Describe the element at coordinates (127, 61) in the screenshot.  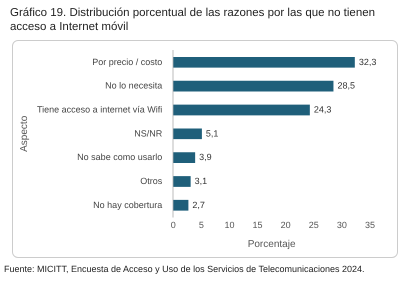
I see `y-tick-label: Por precio / costo` at that location.